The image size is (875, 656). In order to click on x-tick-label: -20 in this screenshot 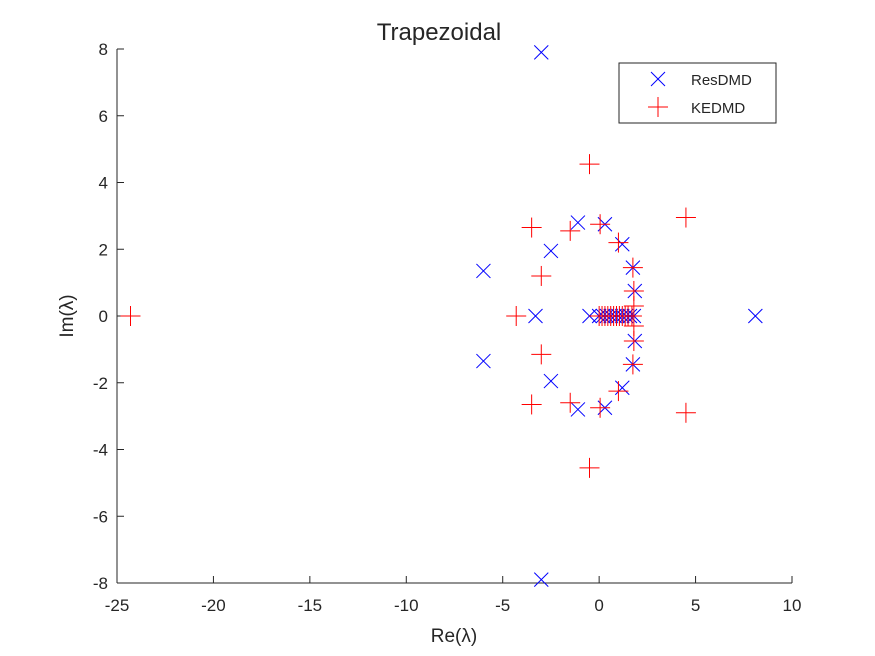, I will do `click(213, 605)`.